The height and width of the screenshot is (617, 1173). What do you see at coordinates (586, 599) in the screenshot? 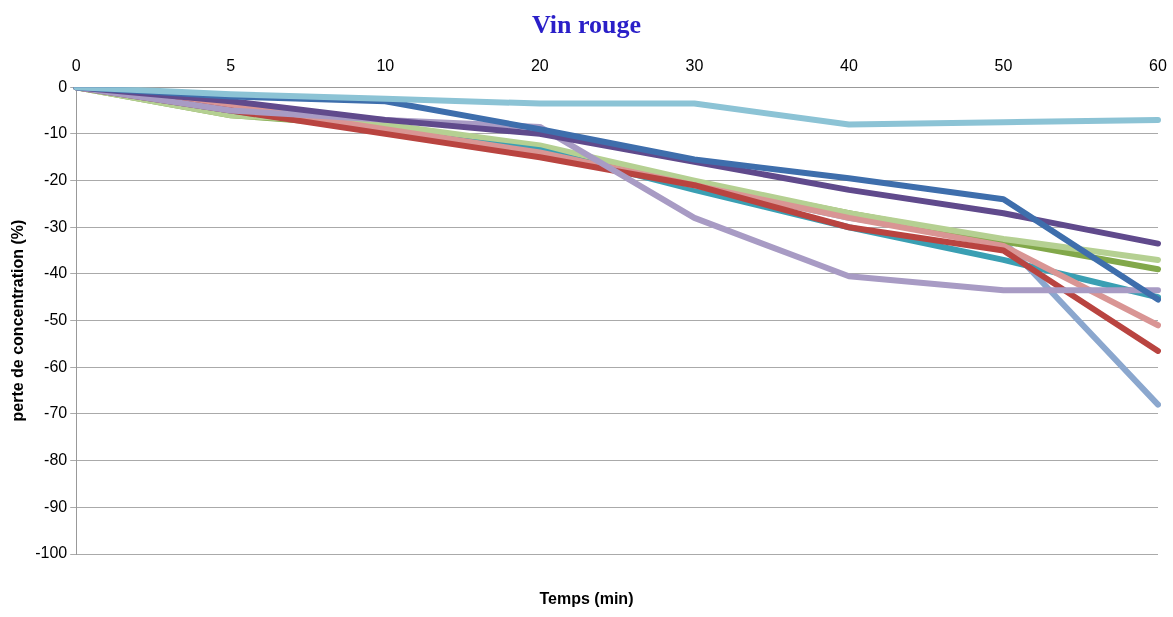
I see `x-axis-title: Temps (min)` at bounding box center [586, 599].